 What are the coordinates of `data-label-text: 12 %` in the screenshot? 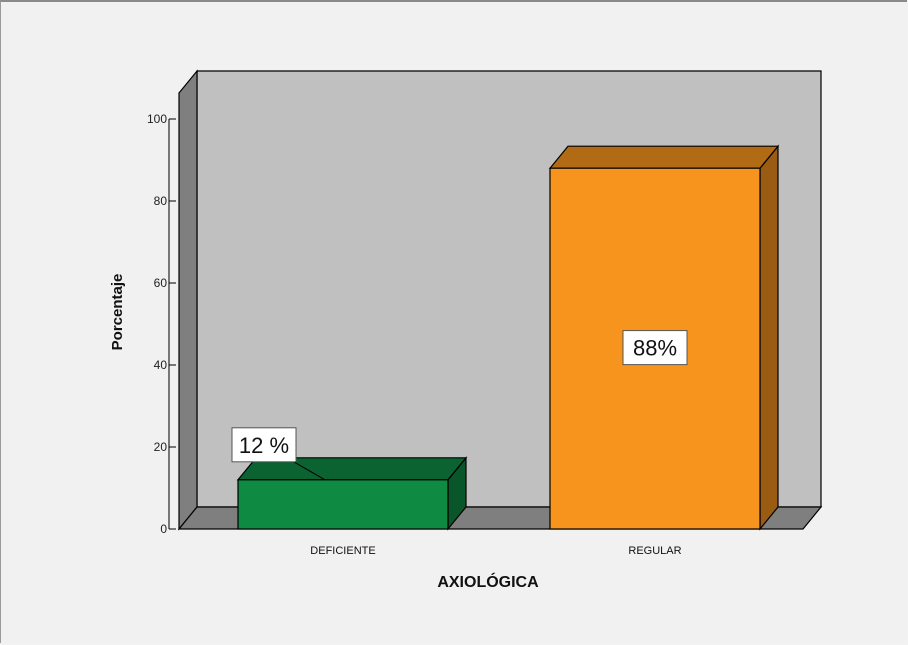 It's located at (264, 445).